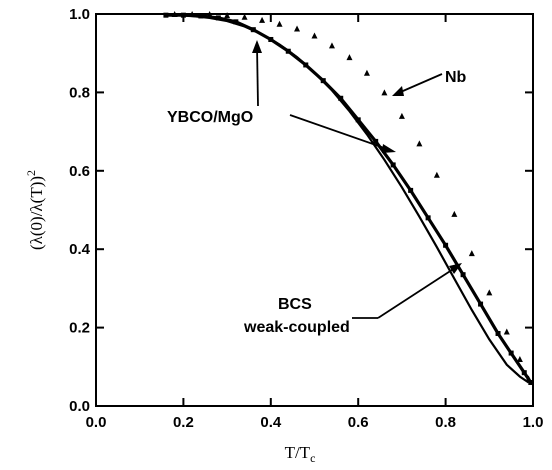 The image size is (552, 470). I want to click on x-axis-title-sub: c, so click(312, 458).